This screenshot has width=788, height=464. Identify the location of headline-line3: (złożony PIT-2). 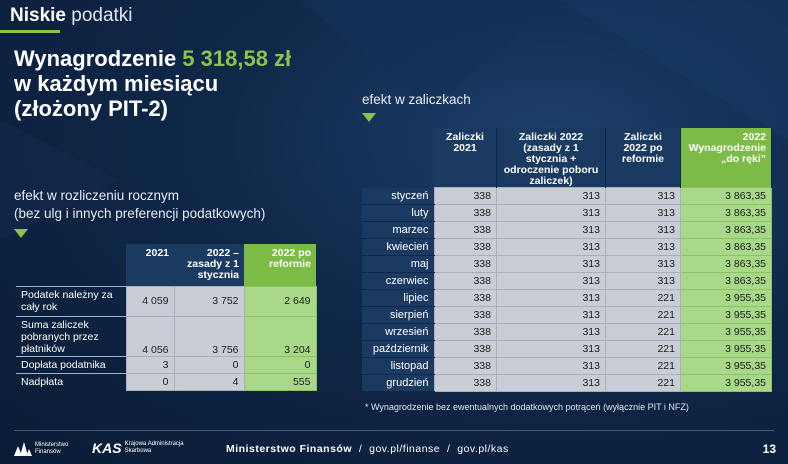
(91, 108).